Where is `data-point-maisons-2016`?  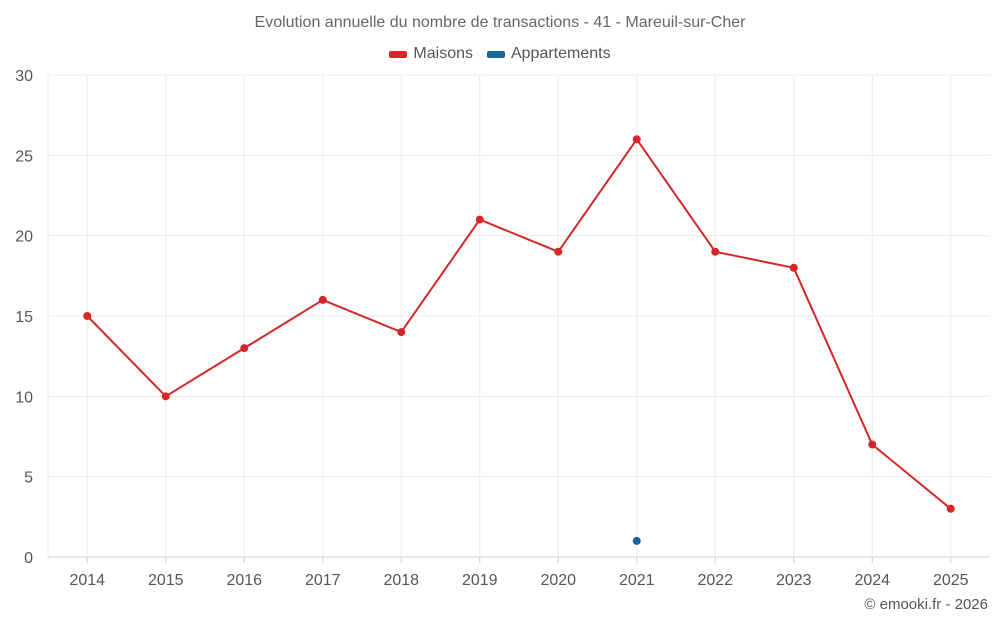
data-point-maisons-2016 is located at coordinates (244, 348).